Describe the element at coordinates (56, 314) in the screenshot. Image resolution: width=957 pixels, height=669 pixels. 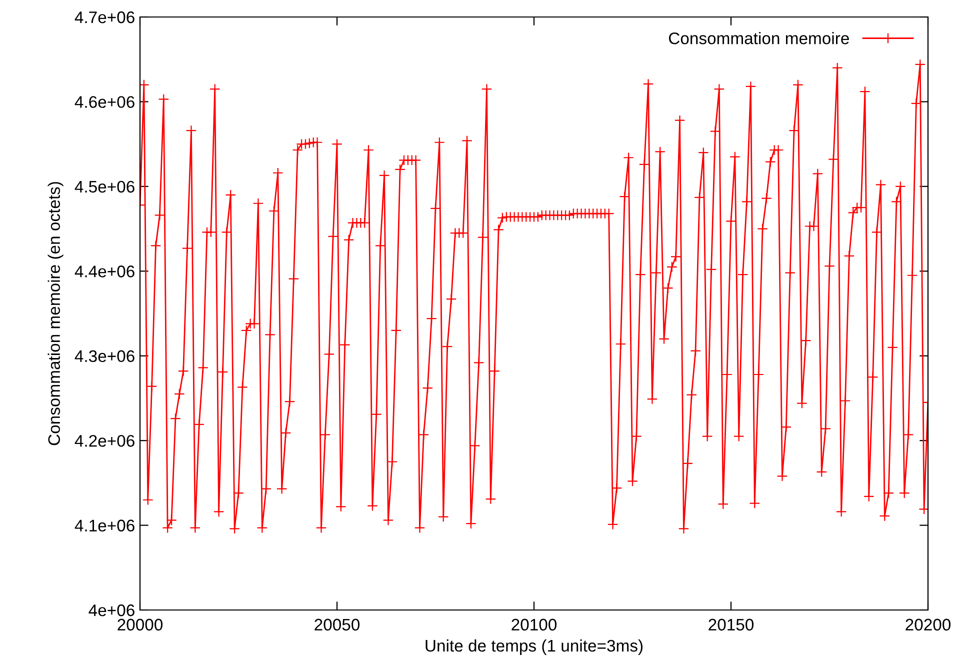
I see `y-axis-title: Consommation memoire (en octets)` at that location.